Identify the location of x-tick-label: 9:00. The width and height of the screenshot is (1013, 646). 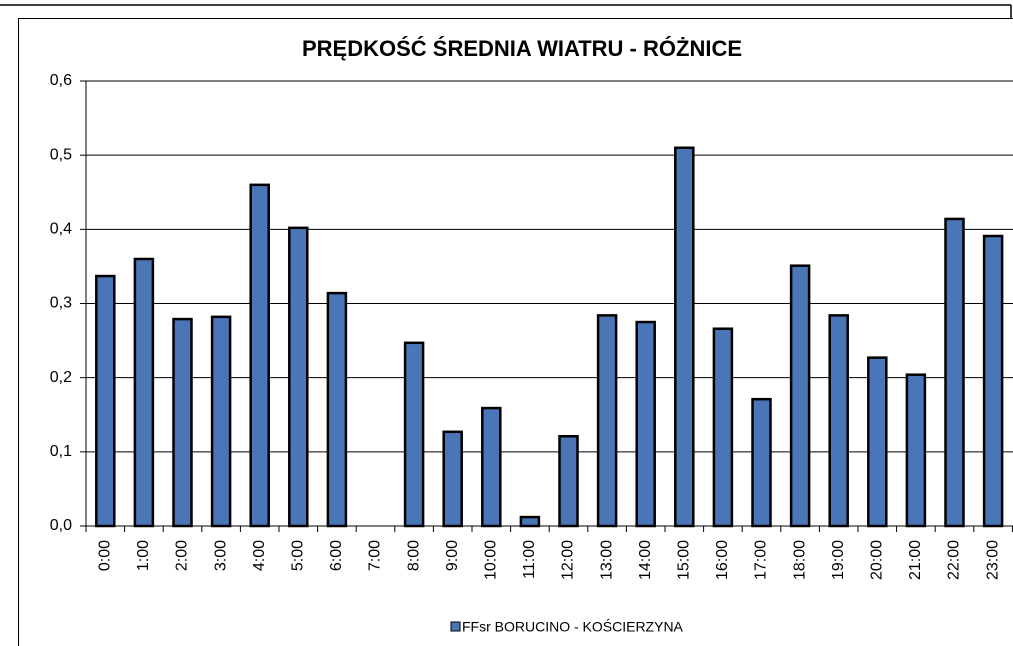
(452, 555).